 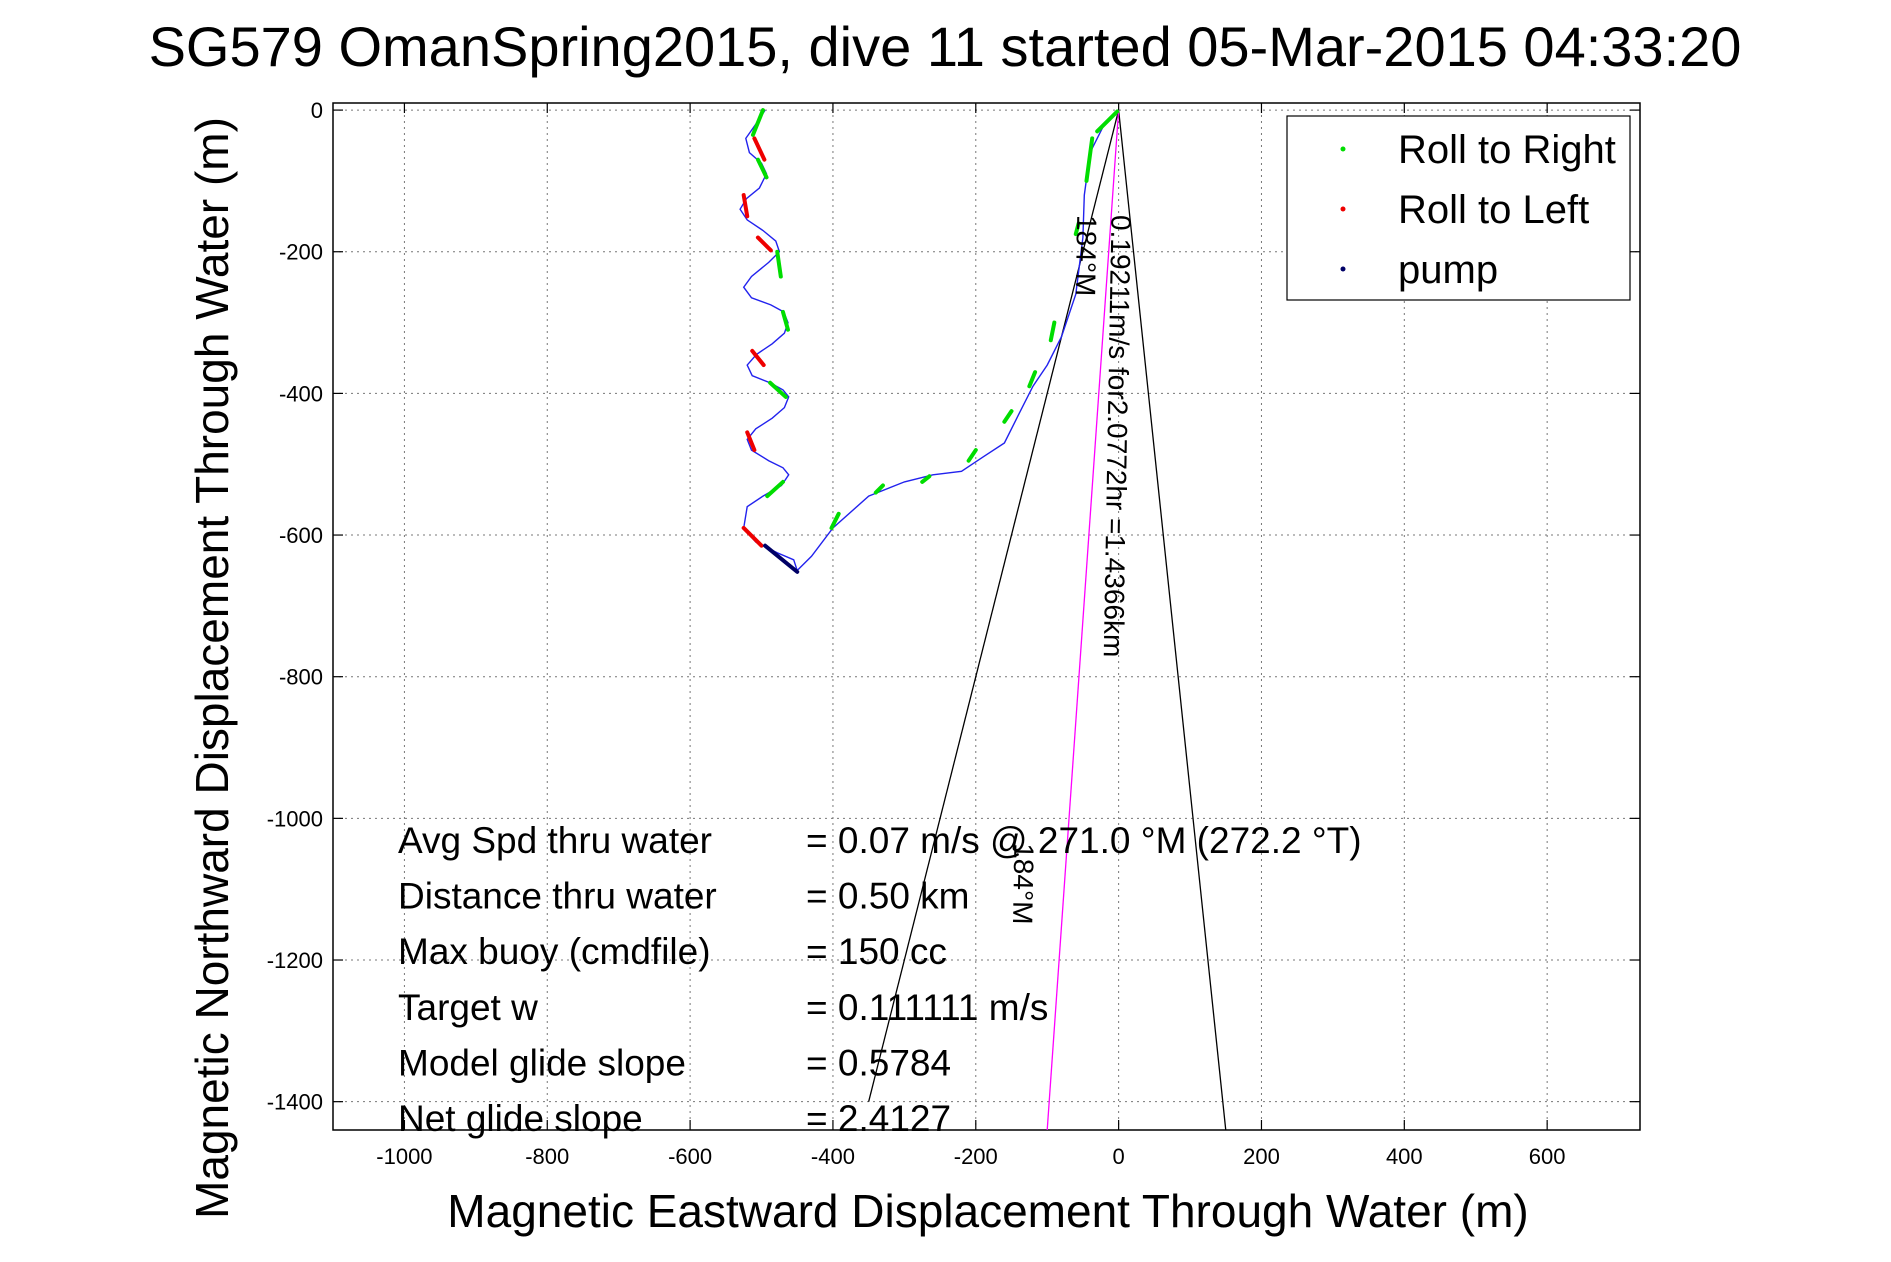 What do you see at coordinates (295, 818) in the screenshot?
I see `y-tick-label: -1000` at bounding box center [295, 818].